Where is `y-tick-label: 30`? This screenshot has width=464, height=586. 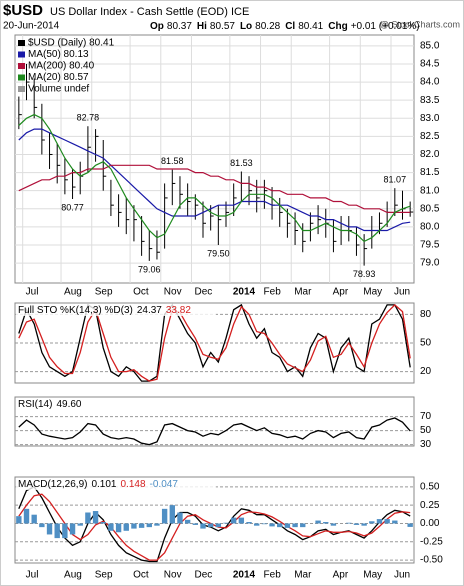
y-tick-label: 30 is located at coordinates (426, 444).